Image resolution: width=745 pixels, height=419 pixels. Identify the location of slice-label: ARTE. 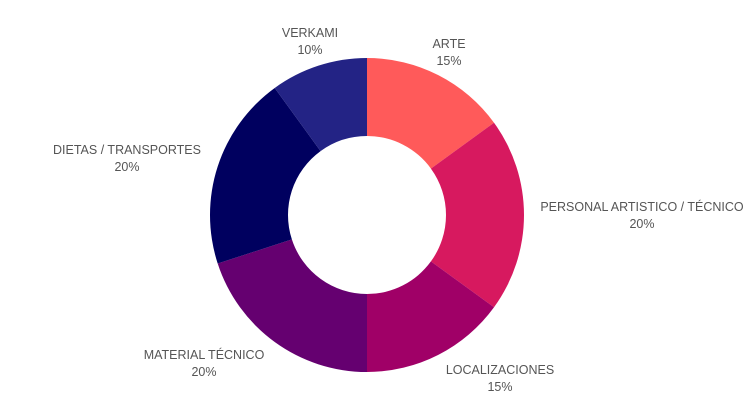
(448, 44).